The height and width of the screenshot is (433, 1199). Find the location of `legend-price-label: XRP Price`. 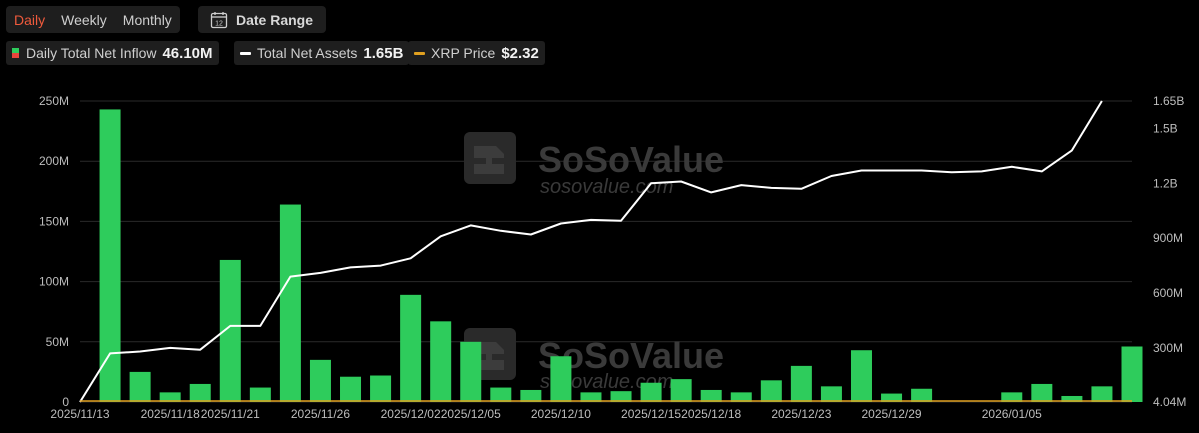

legend-price-label: XRP Price is located at coordinates (463, 53).